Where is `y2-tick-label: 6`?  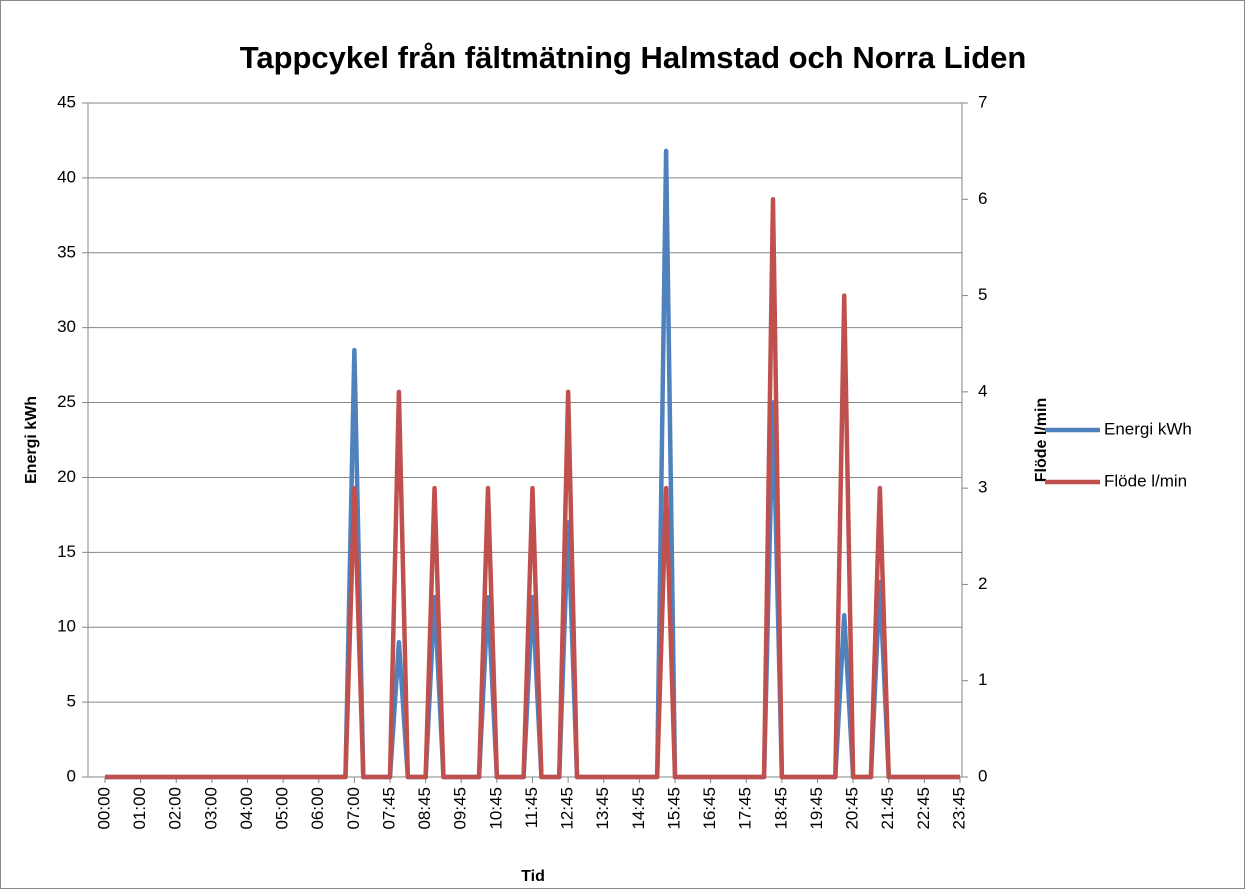
y2-tick-label: 6 is located at coordinates (982, 198).